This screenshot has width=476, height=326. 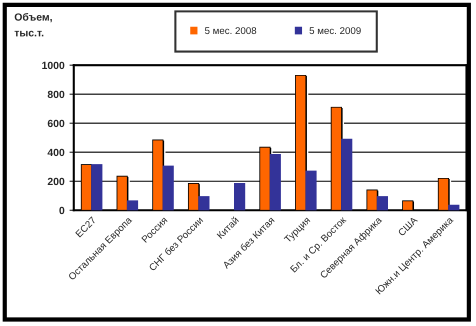 What do you see at coordinates (335, 30) in the screenshot?
I see `legend-label: 5 мес. 2009` at bounding box center [335, 30].